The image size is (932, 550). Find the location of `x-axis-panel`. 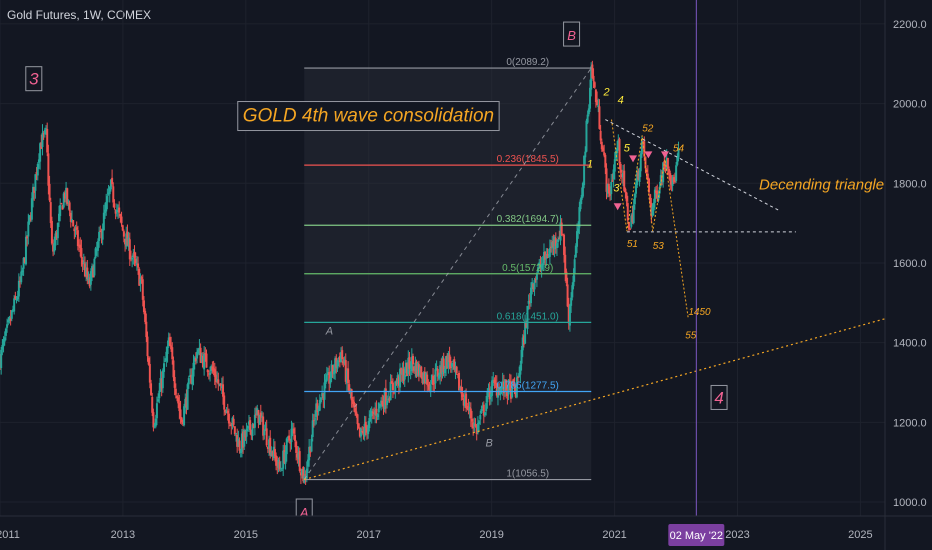

x-axis-panel is located at coordinates (466, 533).